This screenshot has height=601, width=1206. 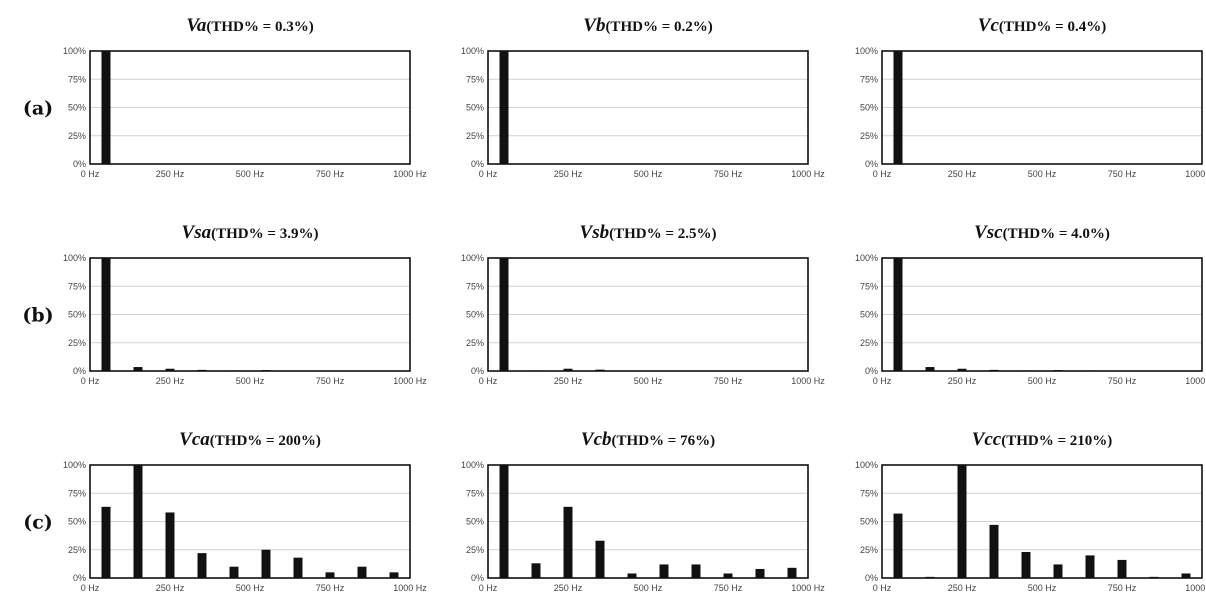 I want to click on chart-title: Vcc(THD% = 210%), so click(x=1042, y=439).